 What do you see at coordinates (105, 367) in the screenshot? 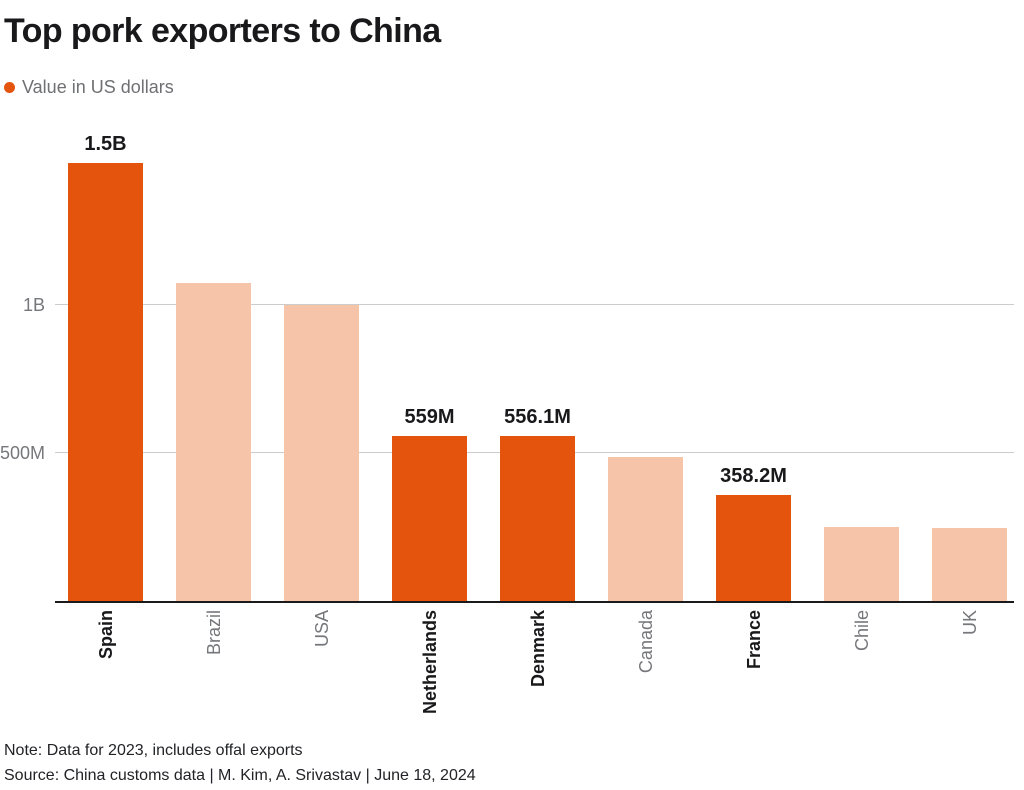
I see `bar-spain: 1.5B` at bounding box center [105, 367].